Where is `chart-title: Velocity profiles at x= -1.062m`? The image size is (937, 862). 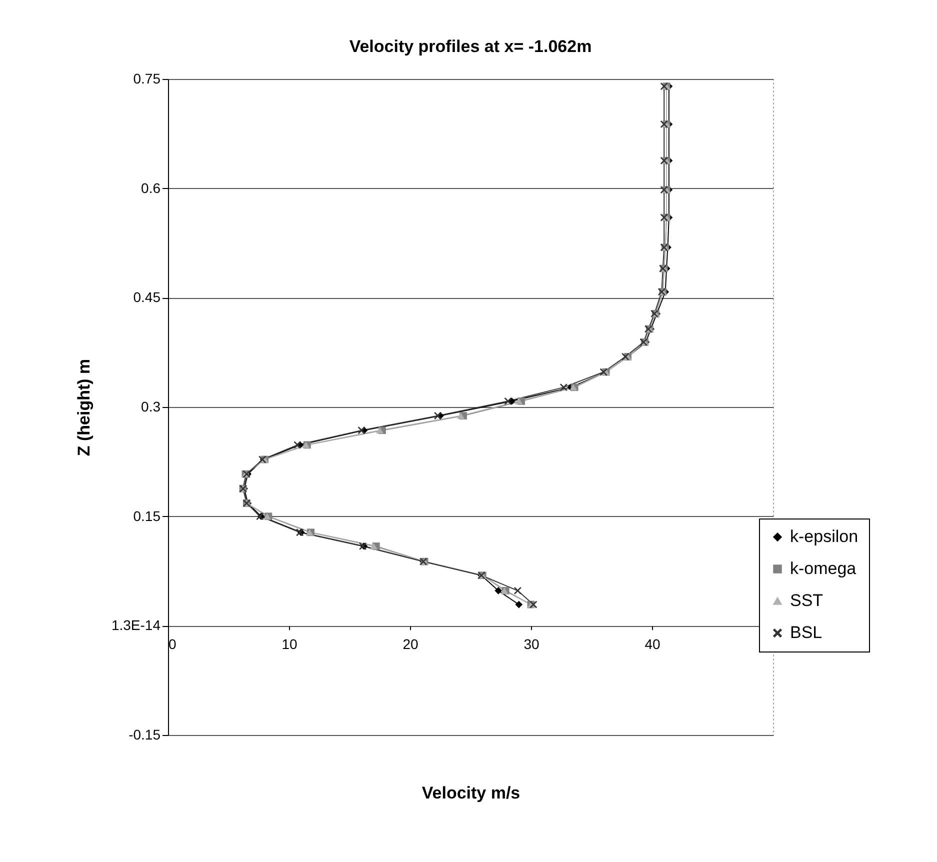
chart-title: Velocity profiles at x= -1.062m is located at coordinates (470, 46).